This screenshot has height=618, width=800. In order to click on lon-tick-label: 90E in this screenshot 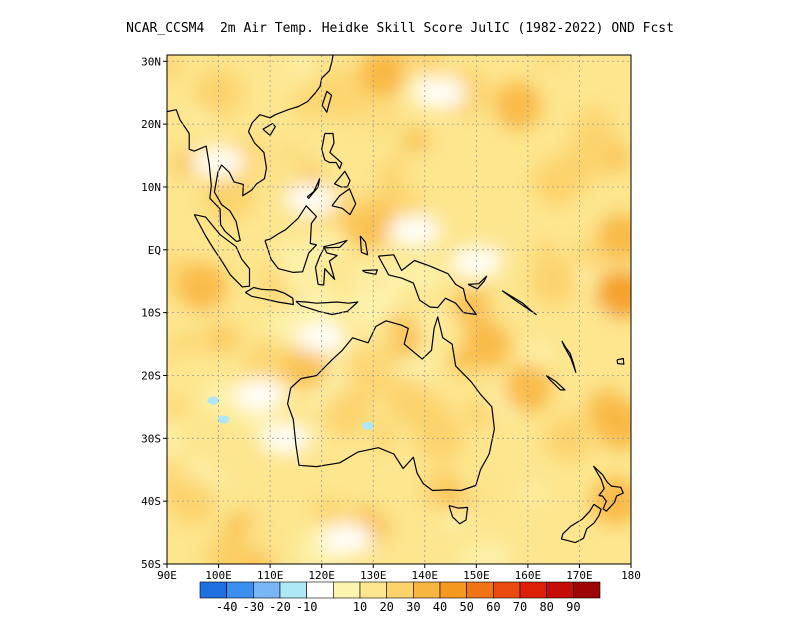, I will do `click(167, 575)`.